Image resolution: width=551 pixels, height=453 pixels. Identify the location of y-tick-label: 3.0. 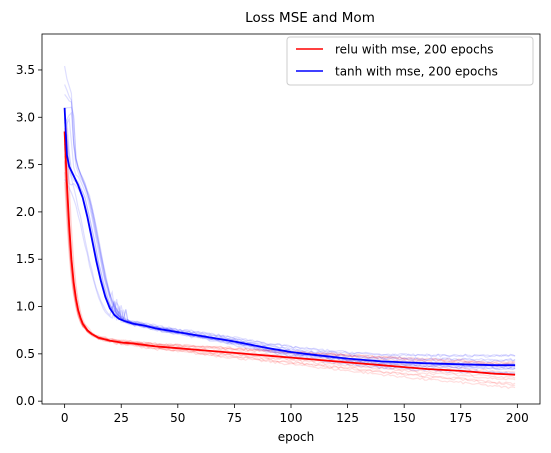
(25, 117).